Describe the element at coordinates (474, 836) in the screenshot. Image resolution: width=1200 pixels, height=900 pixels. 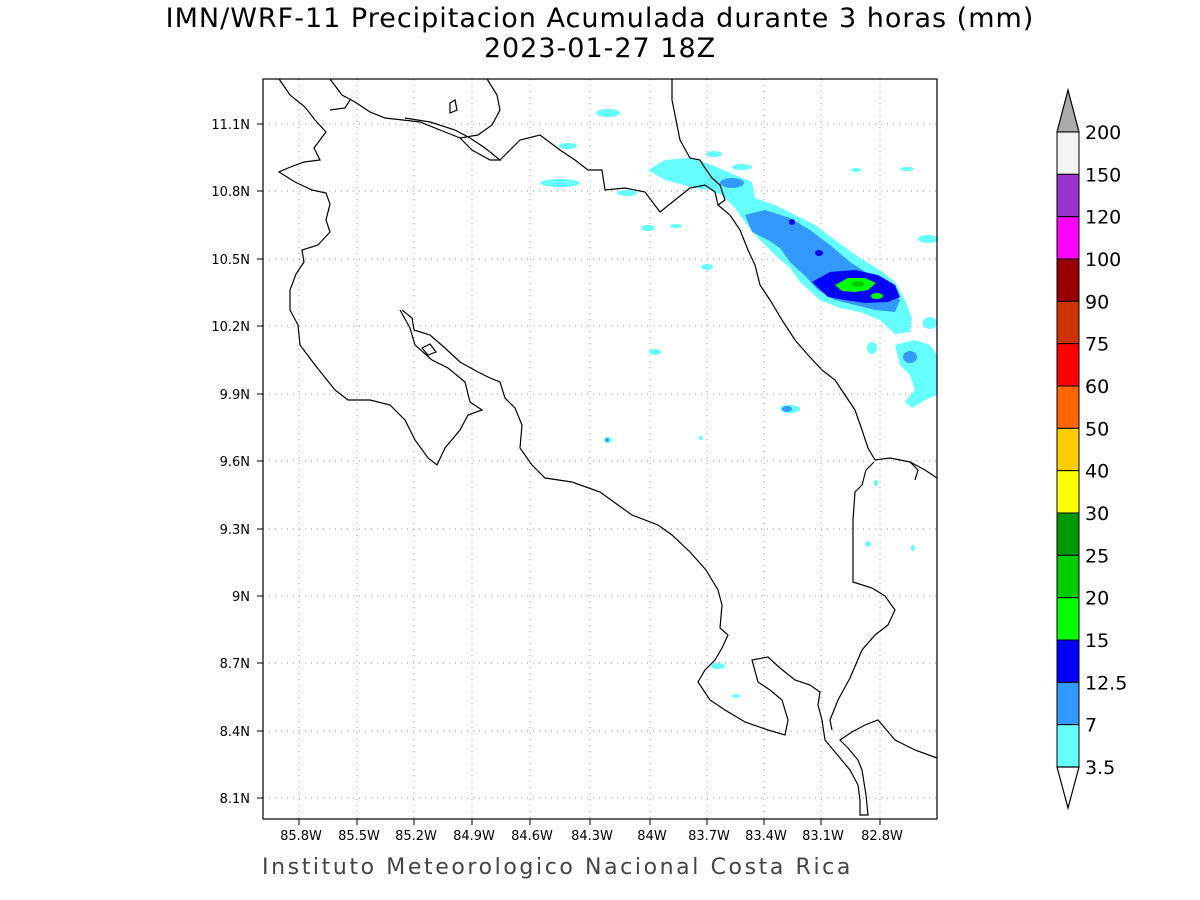
I see `lon-tick-label: 84.9W` at that location.